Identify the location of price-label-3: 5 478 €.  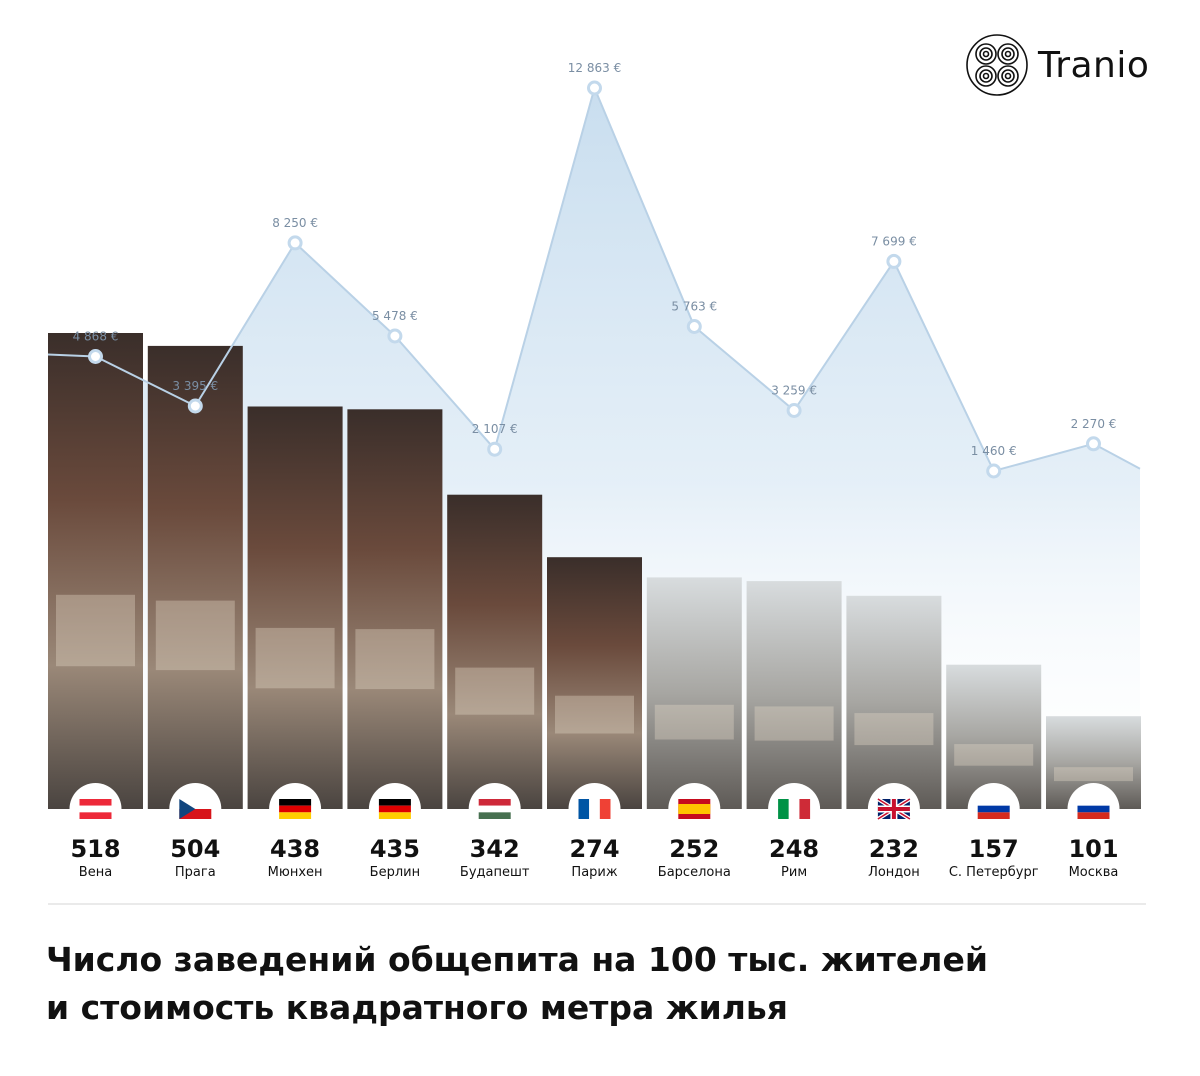
(395, 316).